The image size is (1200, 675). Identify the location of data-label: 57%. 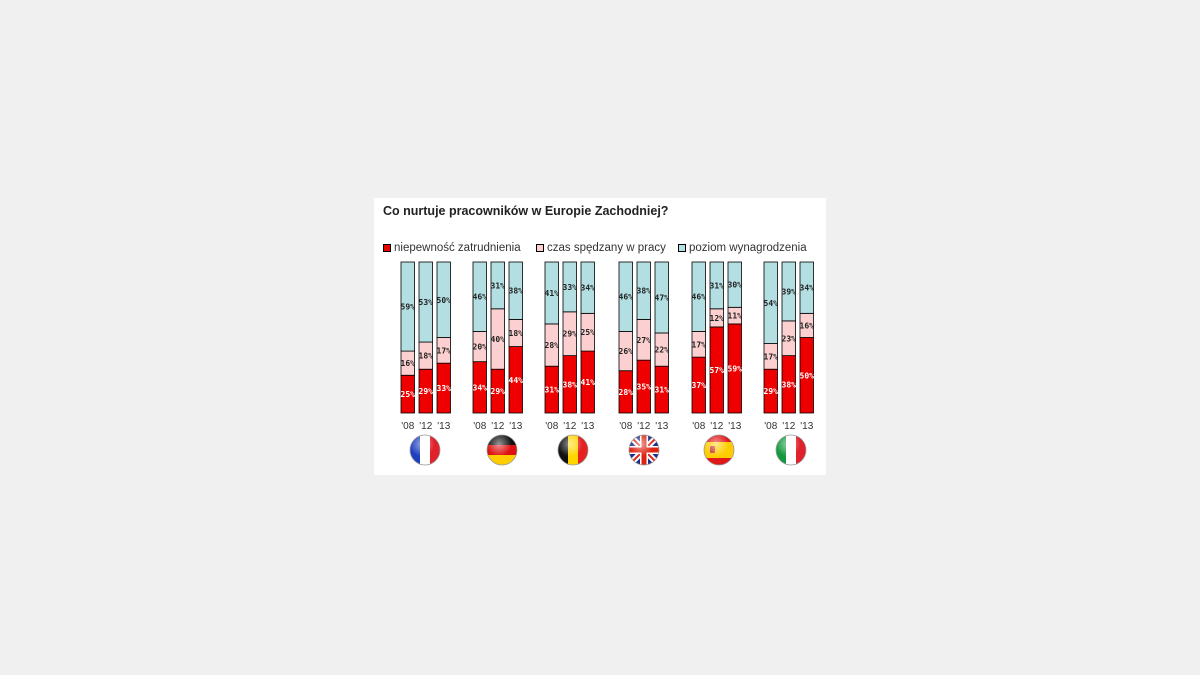
(717, 370).